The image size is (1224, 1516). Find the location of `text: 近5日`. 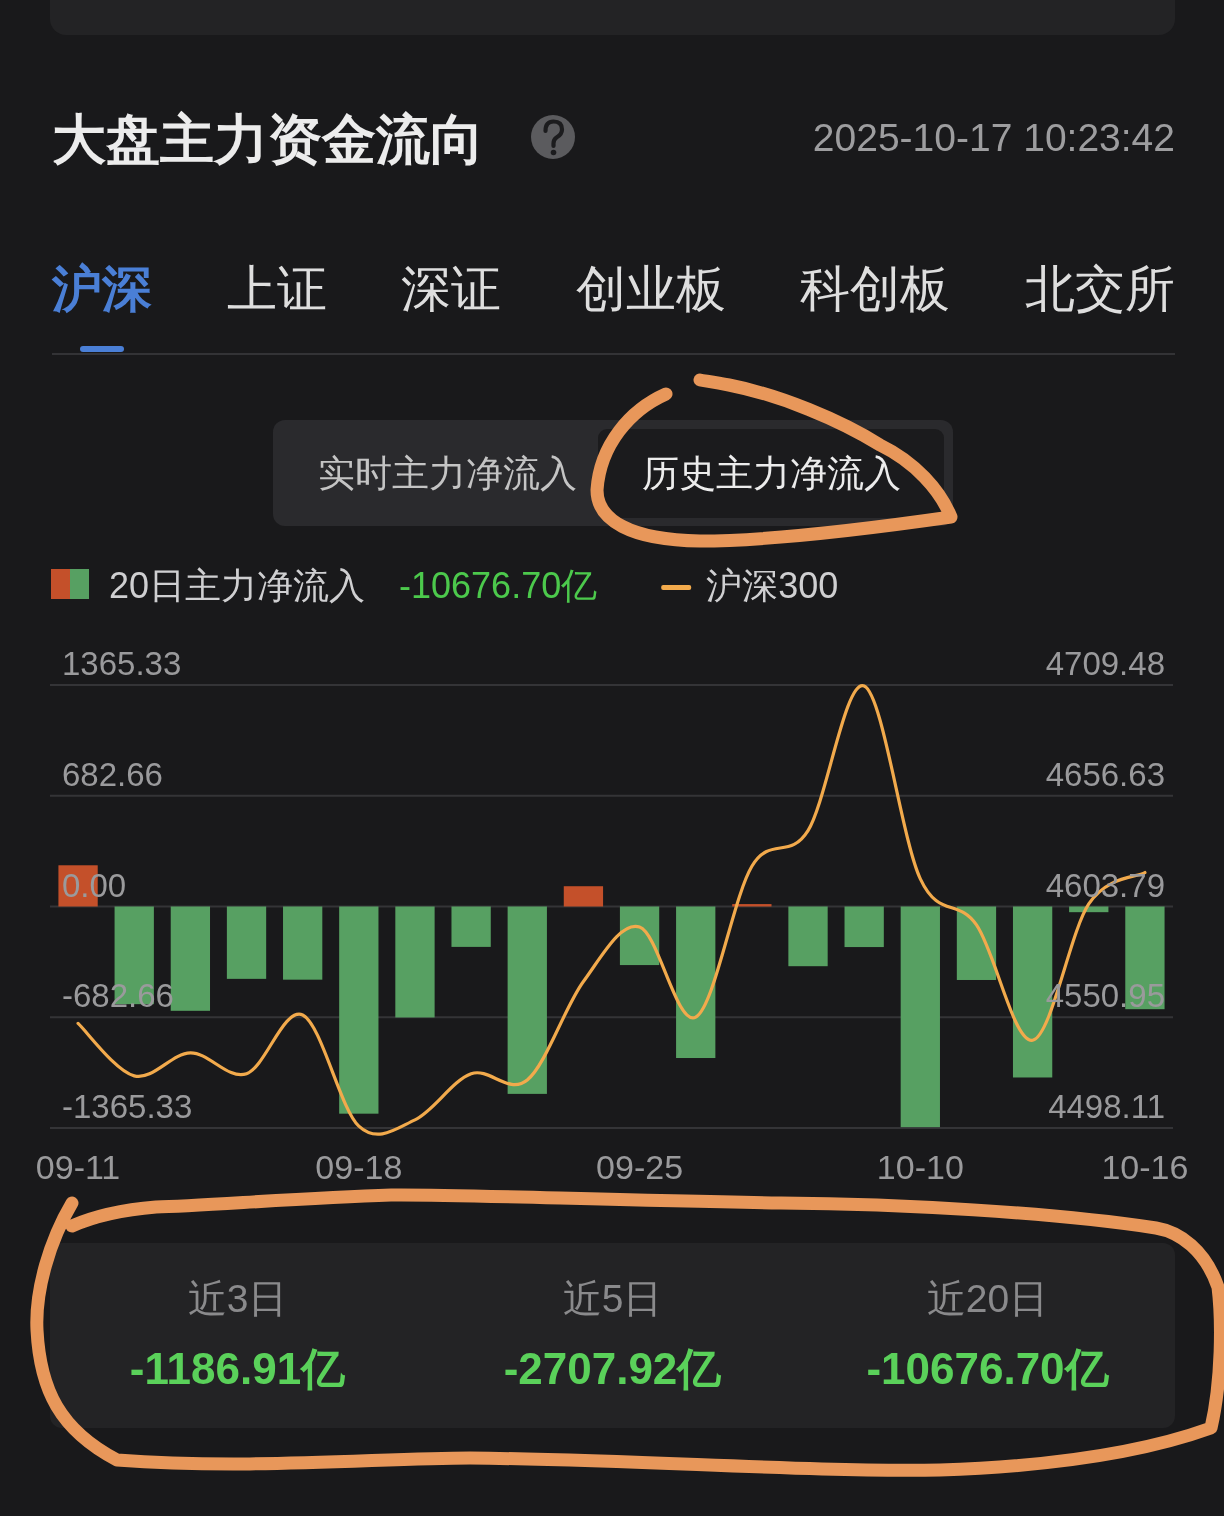

text: 近5日 is located at coordinates (612, 1298).